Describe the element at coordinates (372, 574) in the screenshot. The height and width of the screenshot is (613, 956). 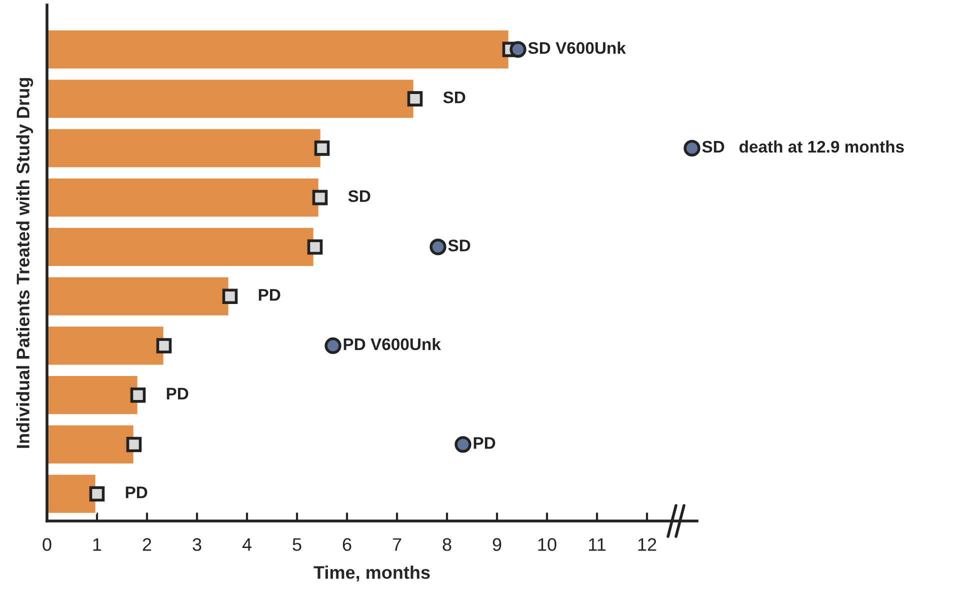
I see `x-axis-title: Time, months` at that location.